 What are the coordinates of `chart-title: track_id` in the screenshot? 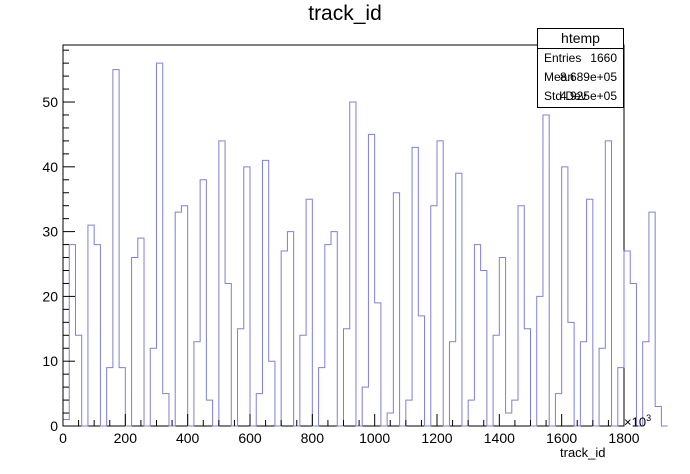 It's located at (345, 13).